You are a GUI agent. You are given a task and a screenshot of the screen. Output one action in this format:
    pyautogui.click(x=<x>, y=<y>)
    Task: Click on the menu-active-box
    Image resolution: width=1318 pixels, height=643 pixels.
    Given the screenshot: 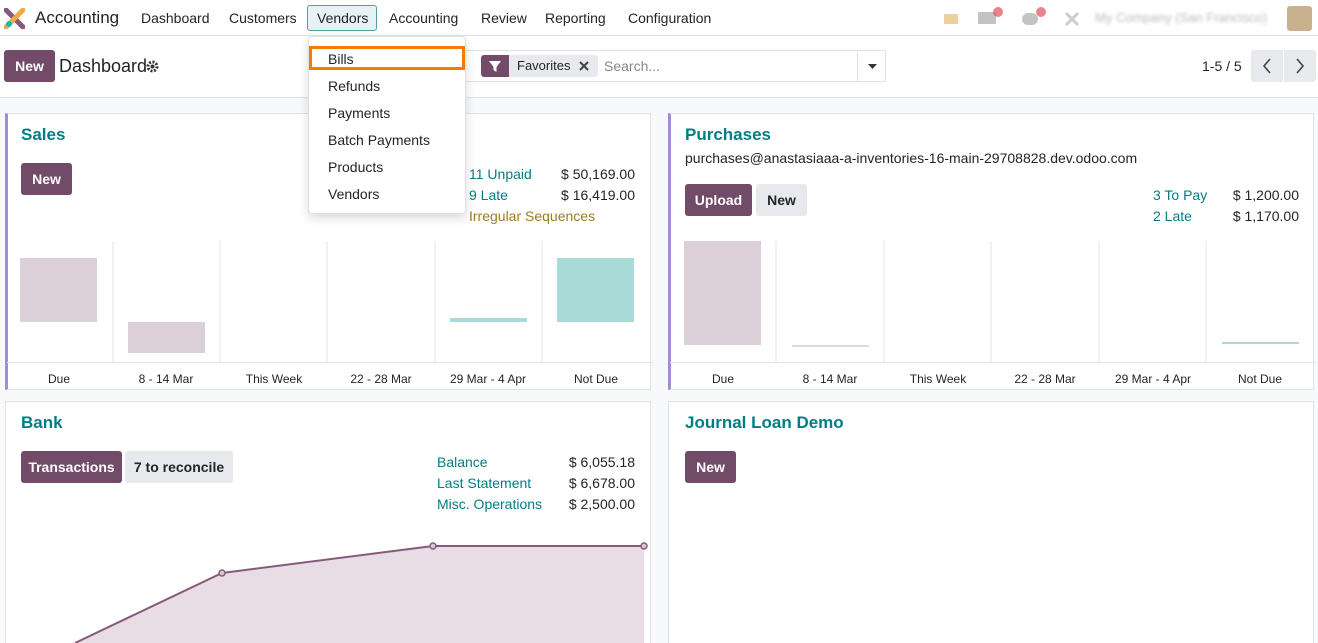 What is the action you would take?
    pyautogui.click(x=342, y=18)
    